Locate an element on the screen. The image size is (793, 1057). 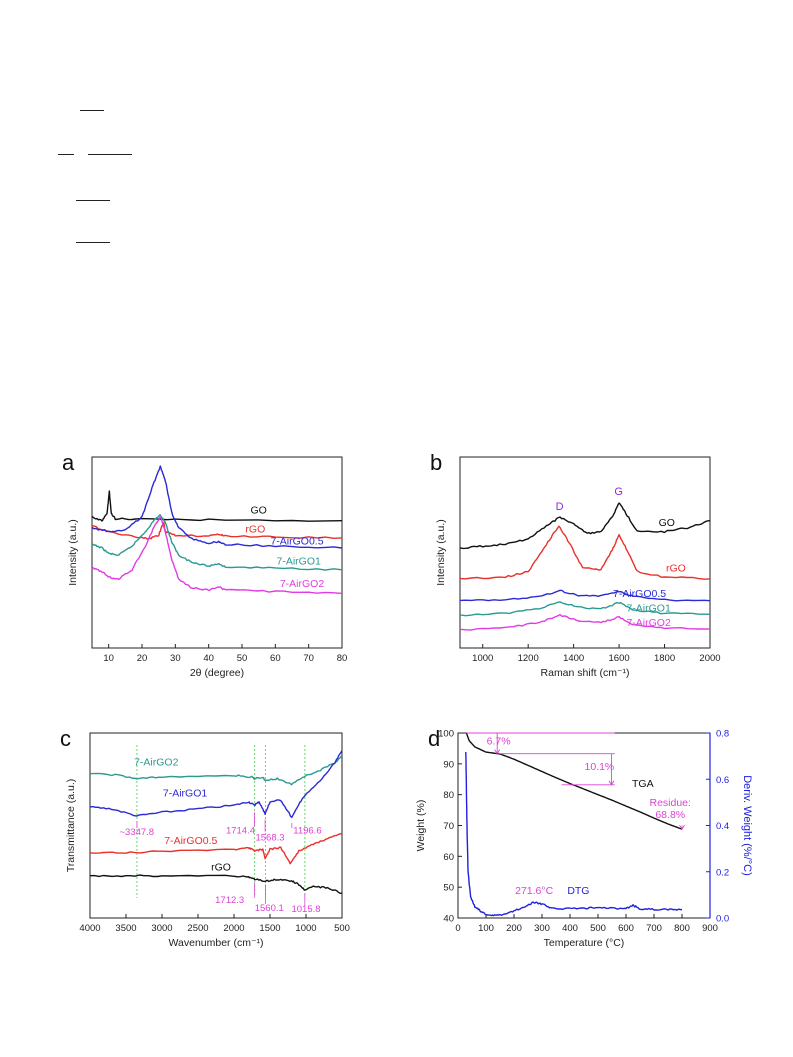
x-tick-label: 2500 is located at coordinates (197, 928).